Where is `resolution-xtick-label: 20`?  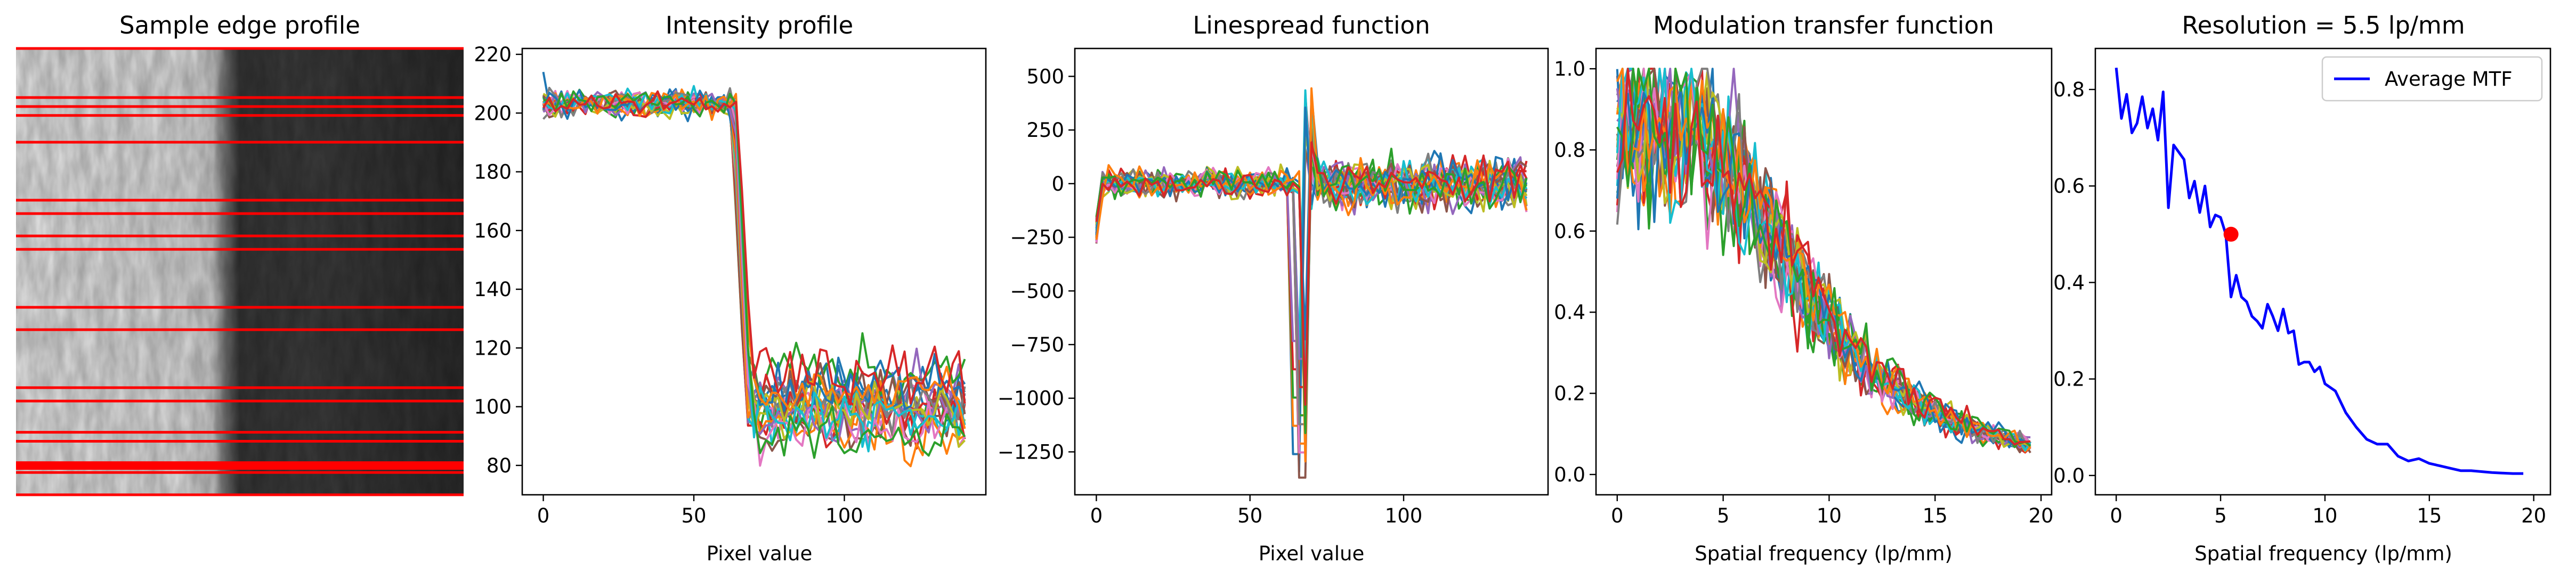
resolution-xtick-label: 20 is located at coordinates (2533, 515).